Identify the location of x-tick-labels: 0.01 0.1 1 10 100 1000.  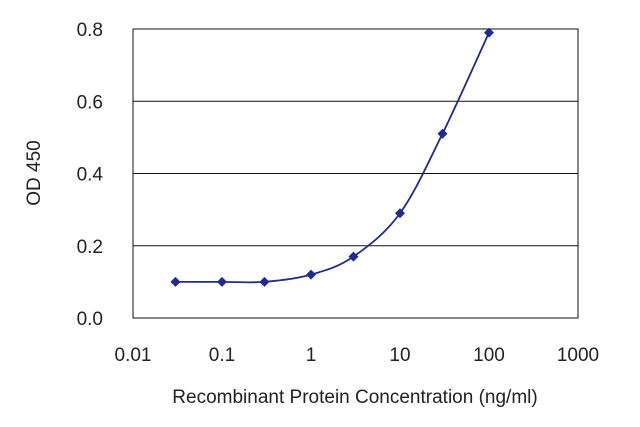
(357, 355).